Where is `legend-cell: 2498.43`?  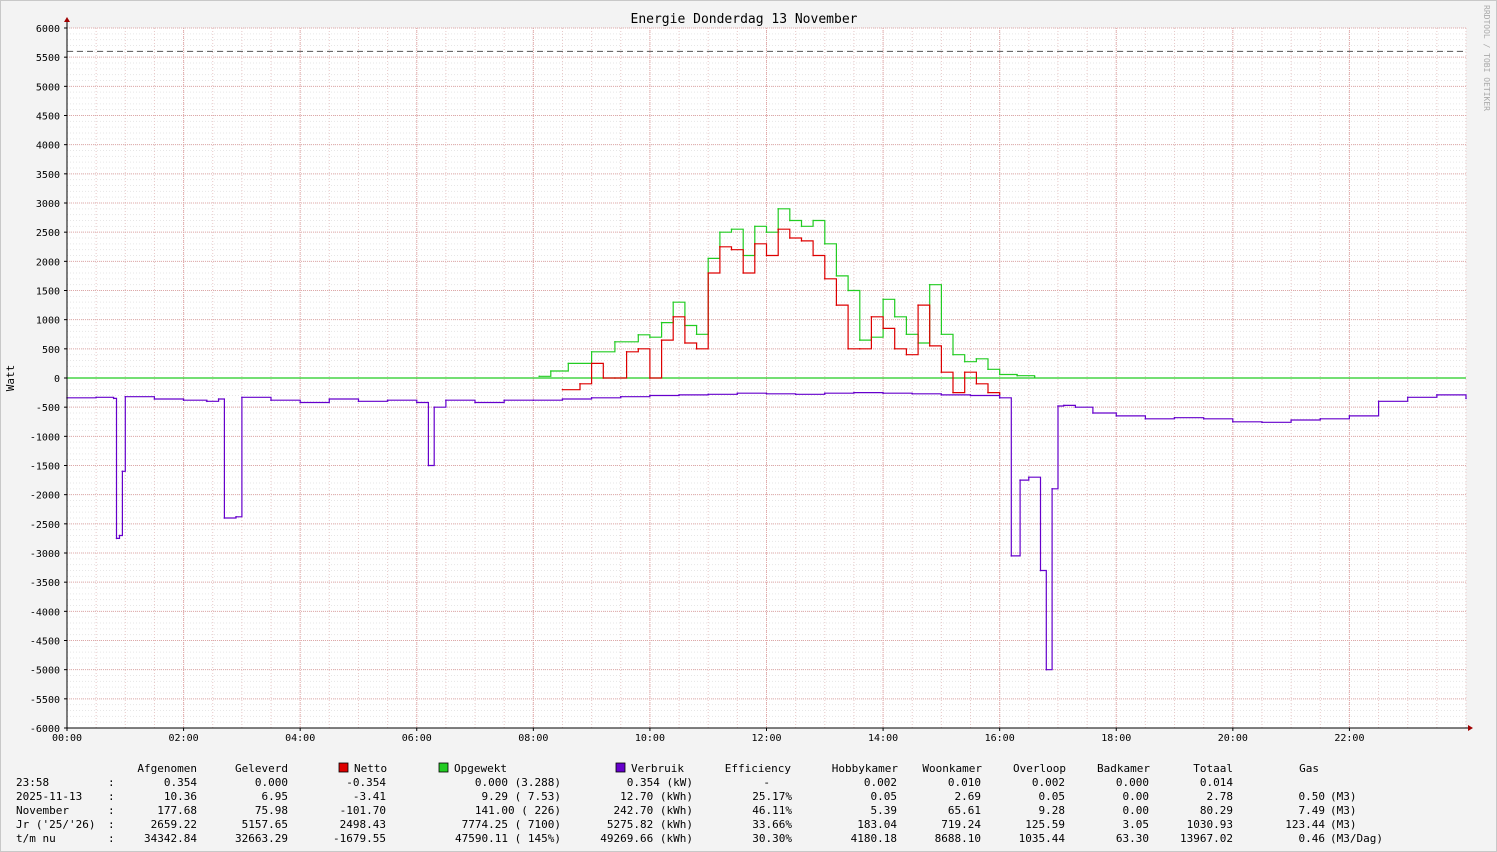
legend-cell: 2498.43 is located at coordinates (363, 824).